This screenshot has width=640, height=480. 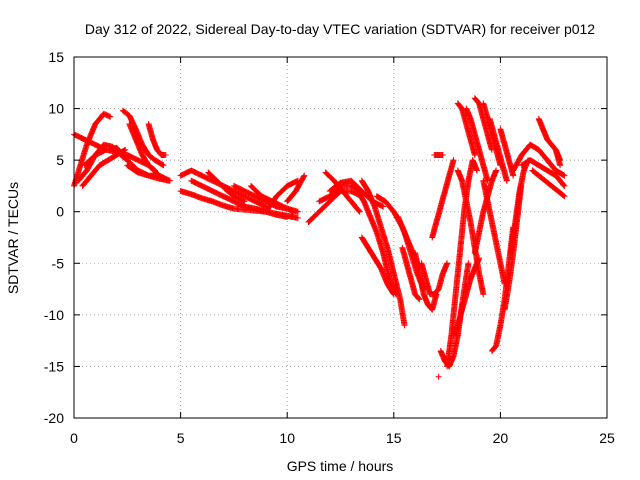 What do you see at coordinates (607, 438) in the screenshot?
I see `x-tick-label: 25` at bounding box center [607, 438].